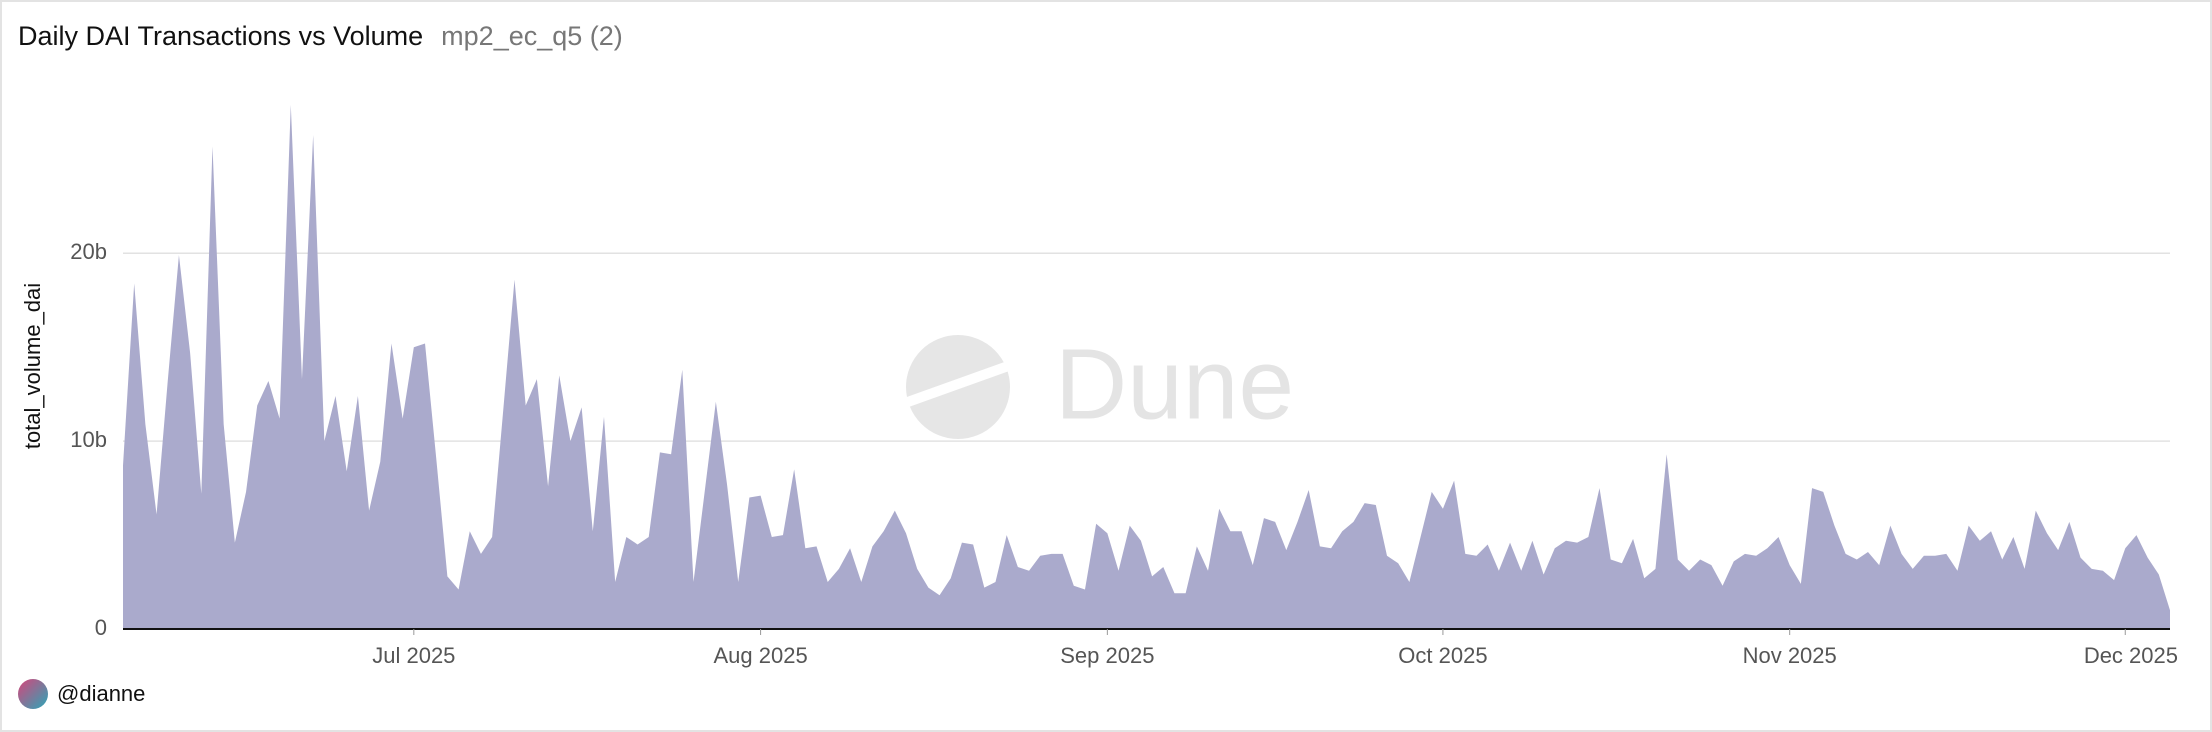 The height and width of the screenshot is (732, 2212). Describe the element at coordinates (1790, 655) in the screenshot. I see `x-tick-label: Nov 2025` at that location.